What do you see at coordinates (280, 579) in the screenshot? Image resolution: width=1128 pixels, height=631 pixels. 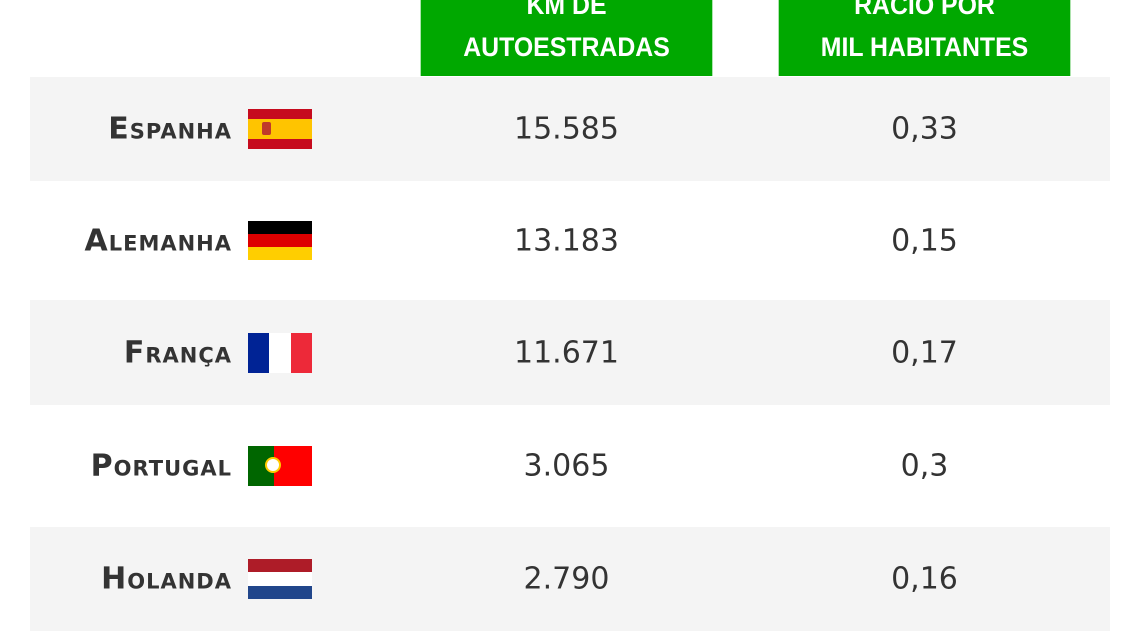 I see `netherlands-flag-icon` at bounding box center [280, 579].